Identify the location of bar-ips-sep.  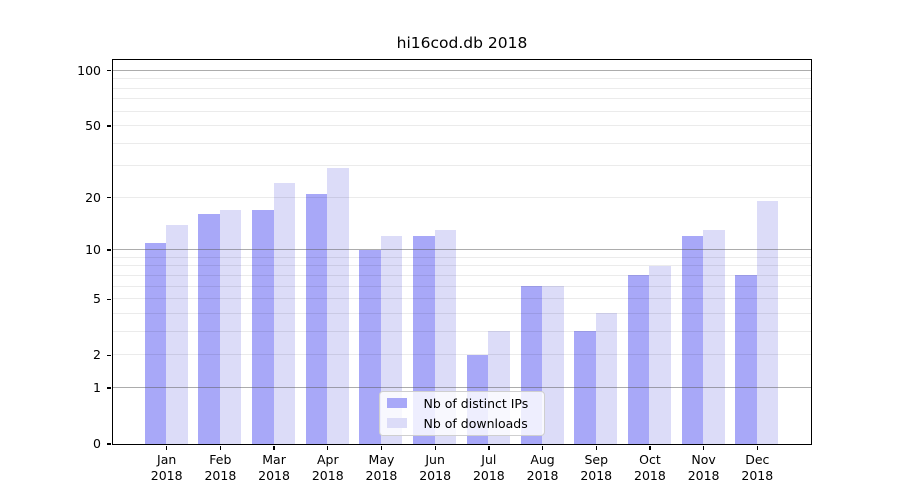
(585, 387).